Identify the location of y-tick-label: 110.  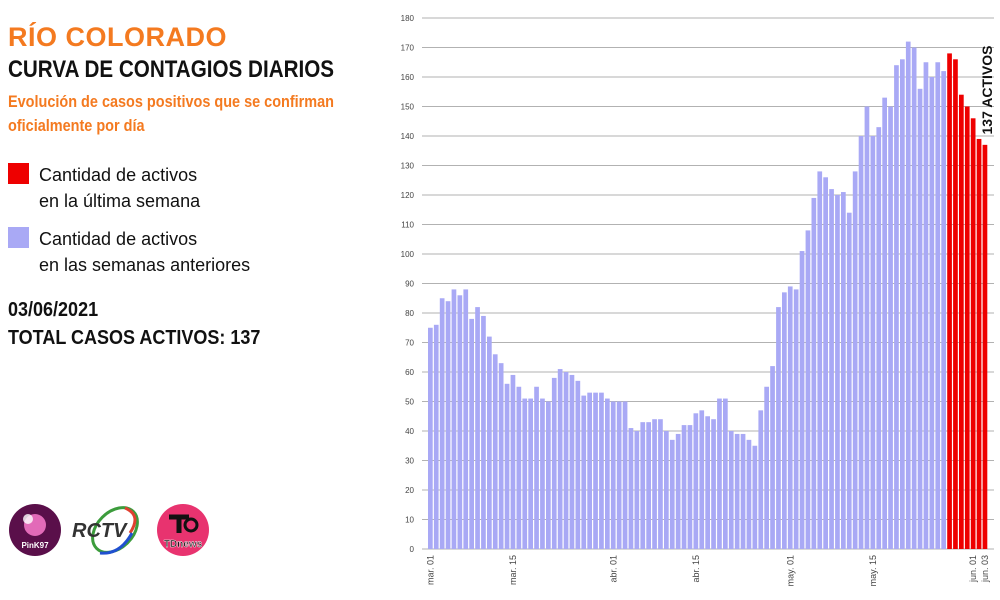
(407, 225).